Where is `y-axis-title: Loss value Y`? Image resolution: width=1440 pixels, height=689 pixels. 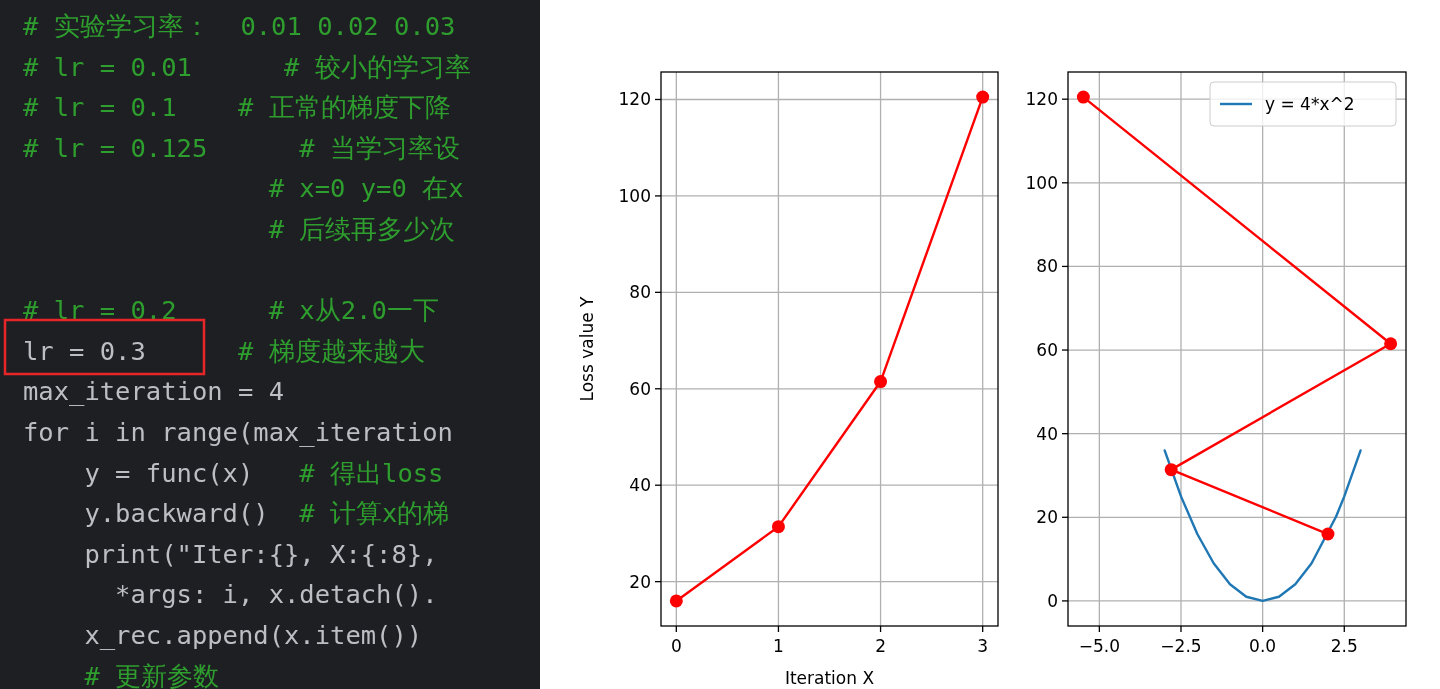
y-axis-title: Loss value Y is located at coordinates (587, 348).